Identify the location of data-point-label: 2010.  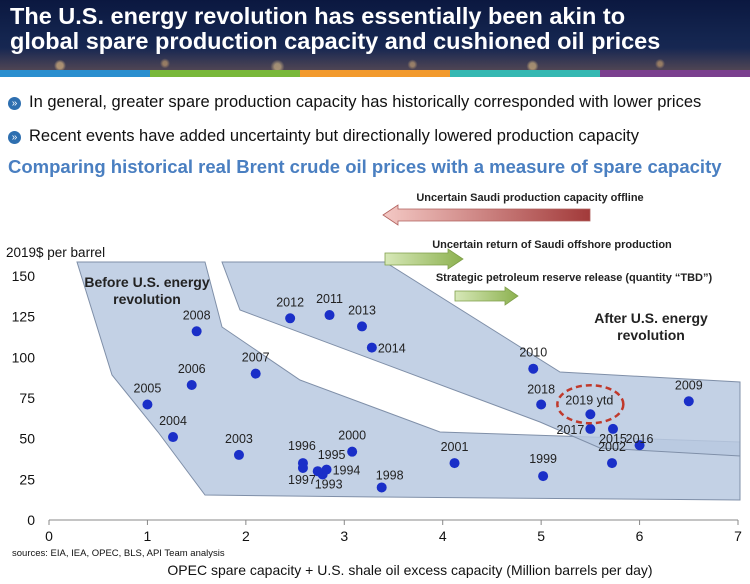
(533, 353).